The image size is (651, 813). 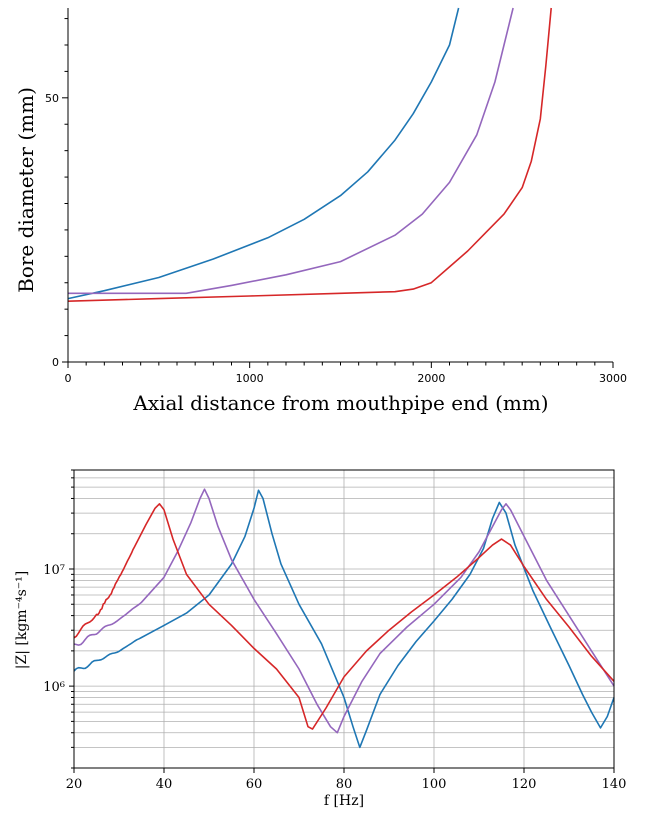 What do you see at coordinates (26, 190) in the screenshot?
I see `bore-profile-ylabel: Bore diameter (mm)` at bounding box center [26, 190].